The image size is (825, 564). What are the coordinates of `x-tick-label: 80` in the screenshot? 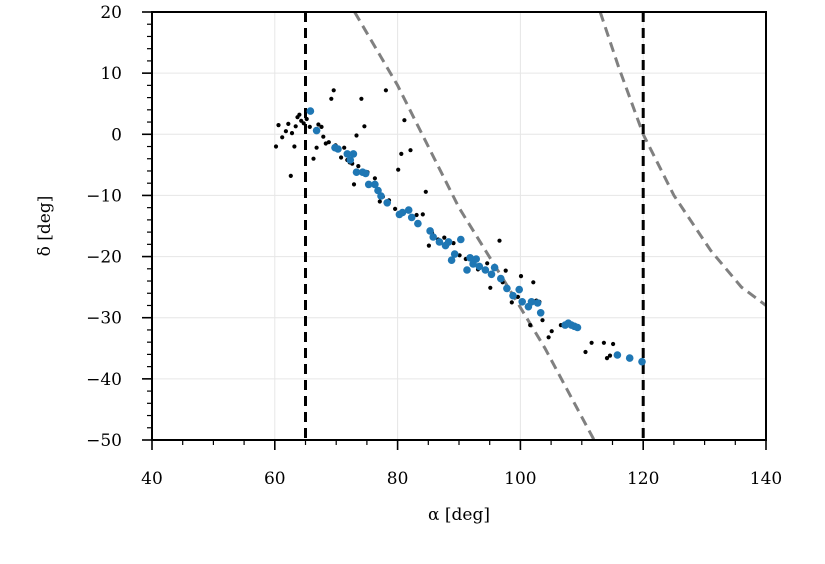 It's located at (398, 479).